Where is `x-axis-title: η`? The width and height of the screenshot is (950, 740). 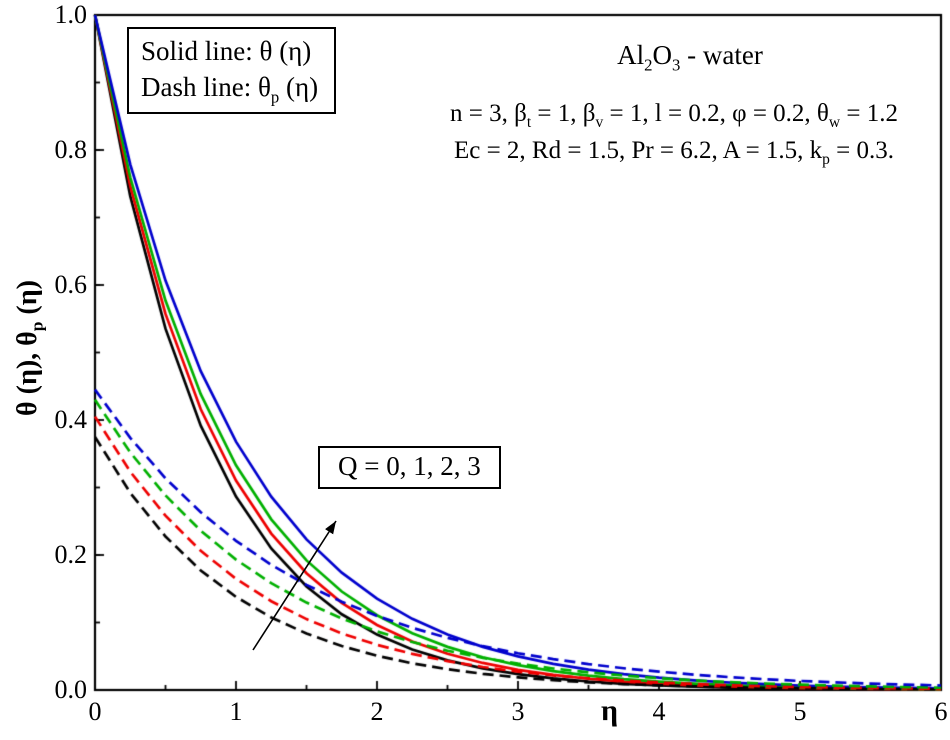 x-axis-title: η is located at coordinates (610, 710).